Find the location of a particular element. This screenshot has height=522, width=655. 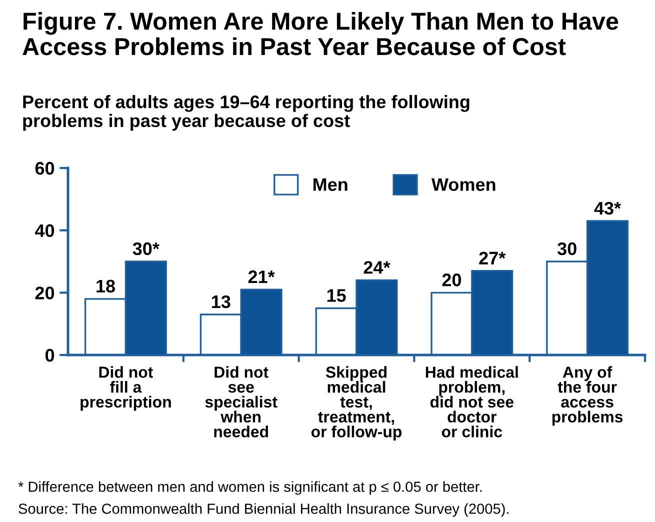

data-label: 27* is located at coordinates (492, 258).